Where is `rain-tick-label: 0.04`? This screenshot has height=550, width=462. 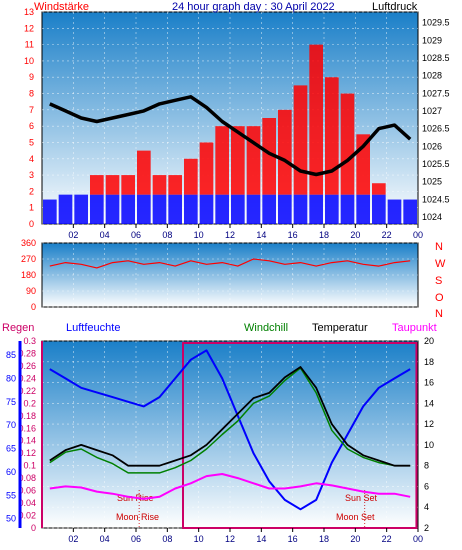 rain-tick-label: 0.04 is located at coordinates (27, 503).